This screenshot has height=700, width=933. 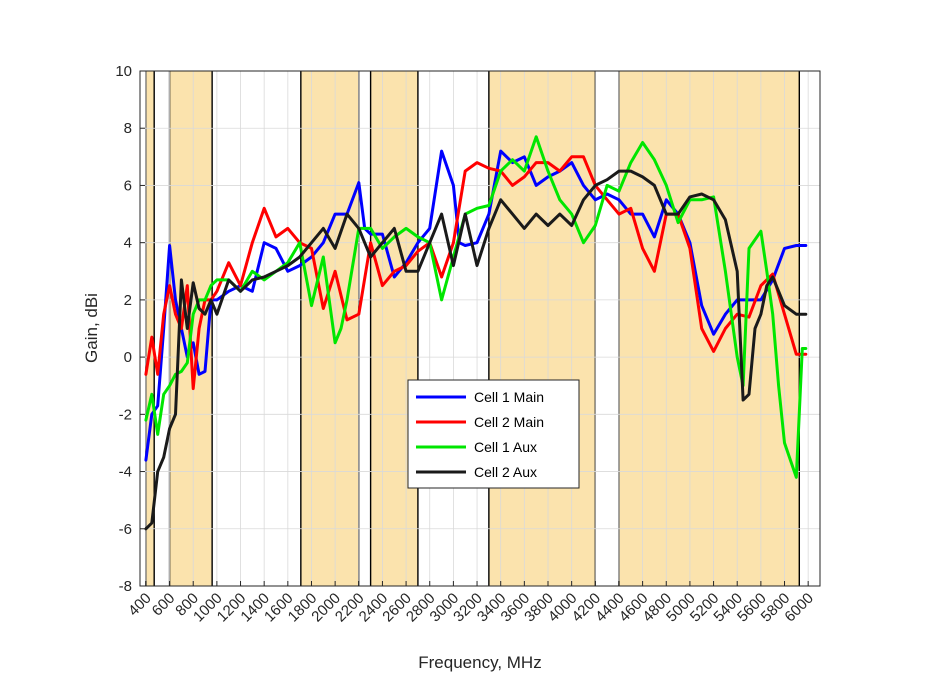 I want to click on y-axis-label: Gain, dBi, so click(x=91, y=328).